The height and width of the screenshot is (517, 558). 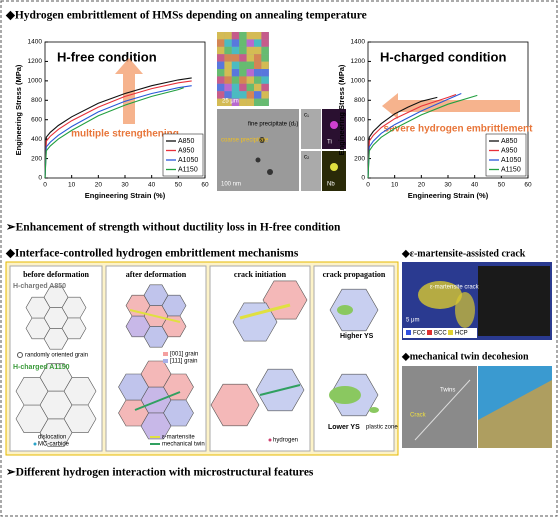 What do you see at coordinates (509, 150) in the screenshot?
I see `legend-label: A950` at bounding box center [509, 150].